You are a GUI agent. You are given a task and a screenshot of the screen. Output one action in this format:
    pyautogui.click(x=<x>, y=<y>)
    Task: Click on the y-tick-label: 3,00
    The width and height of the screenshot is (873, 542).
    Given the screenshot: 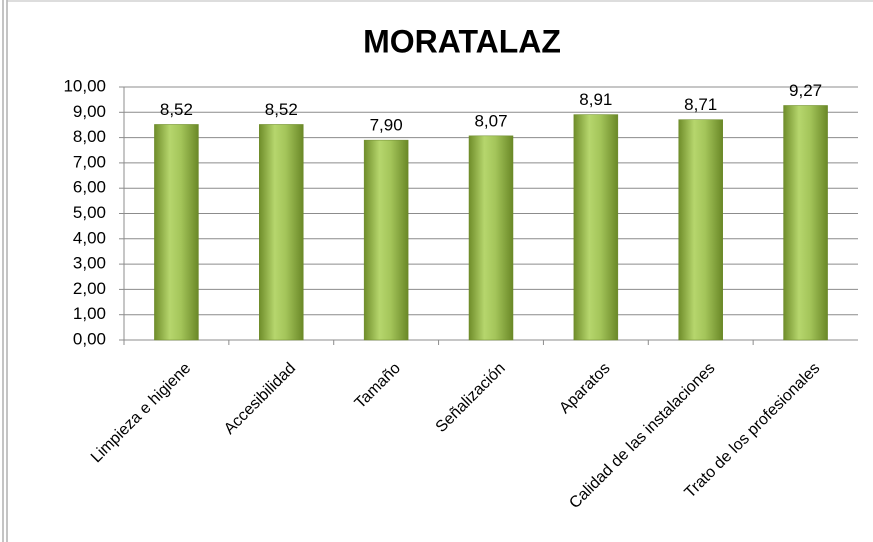 What is the action you would take?
    pyautogui.click(x=89, y=263)
    